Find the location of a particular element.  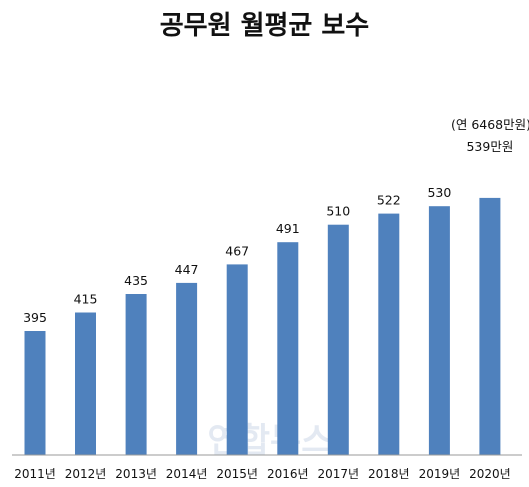

x-tick-2019년: 2019년 is located at coordinates (440, 474).